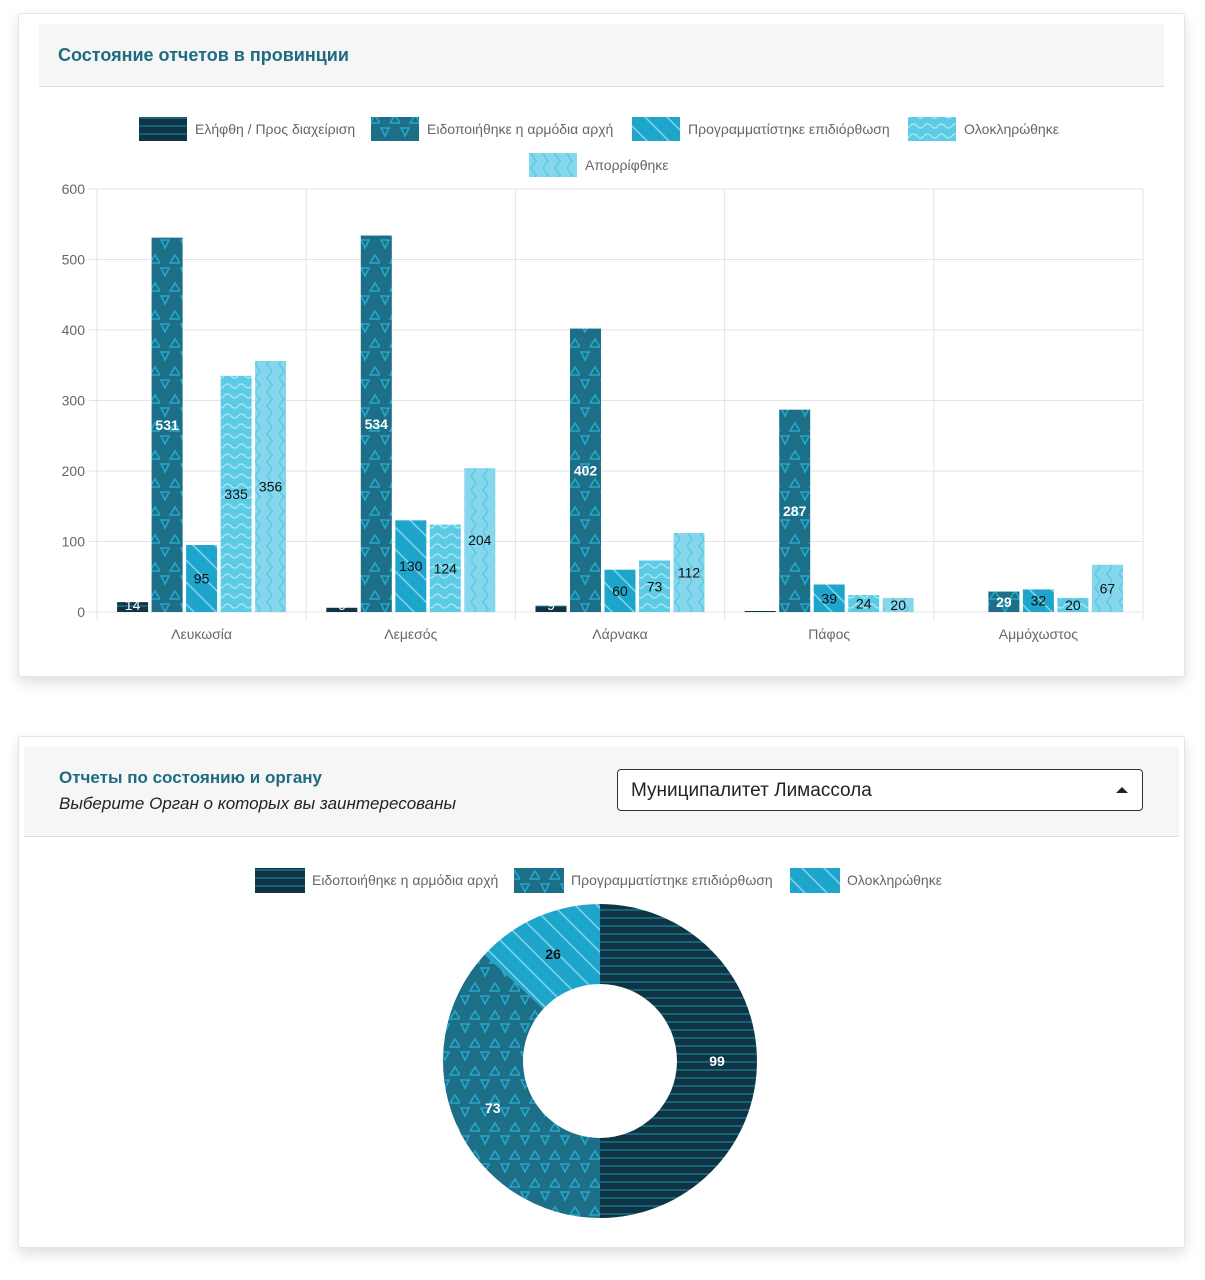 The height and width of the screenshot is (1280, 1205). What do you see at coordinates (751, 790) in the screenshot?
I see `authority-select-value: Муниципалитет Лимассола` at bounding box center [751, 790].